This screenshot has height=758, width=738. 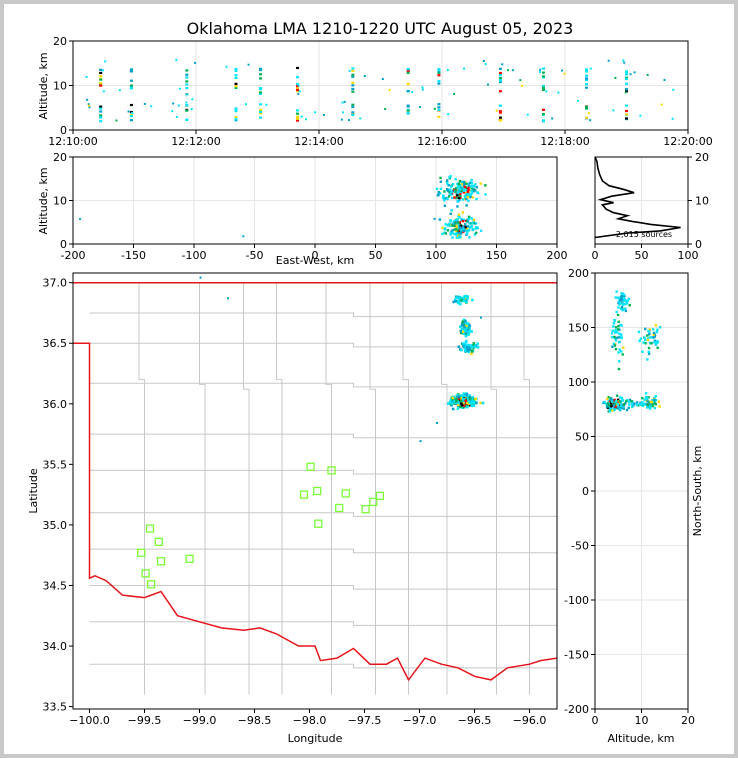 I want to click on altitude-histogram-line, so click(x=637, y=197).